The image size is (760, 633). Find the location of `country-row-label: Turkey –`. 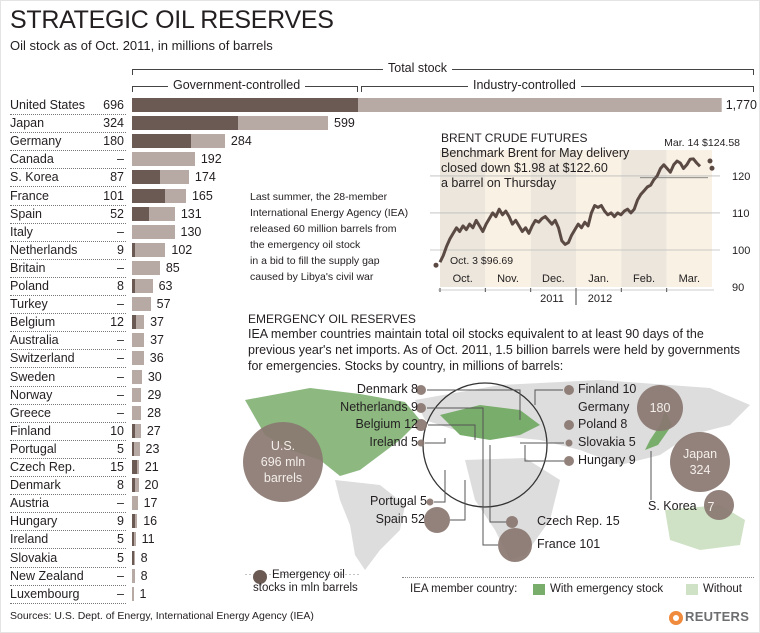

country-row-label: Turkey – is located at coordinates (68, 305).